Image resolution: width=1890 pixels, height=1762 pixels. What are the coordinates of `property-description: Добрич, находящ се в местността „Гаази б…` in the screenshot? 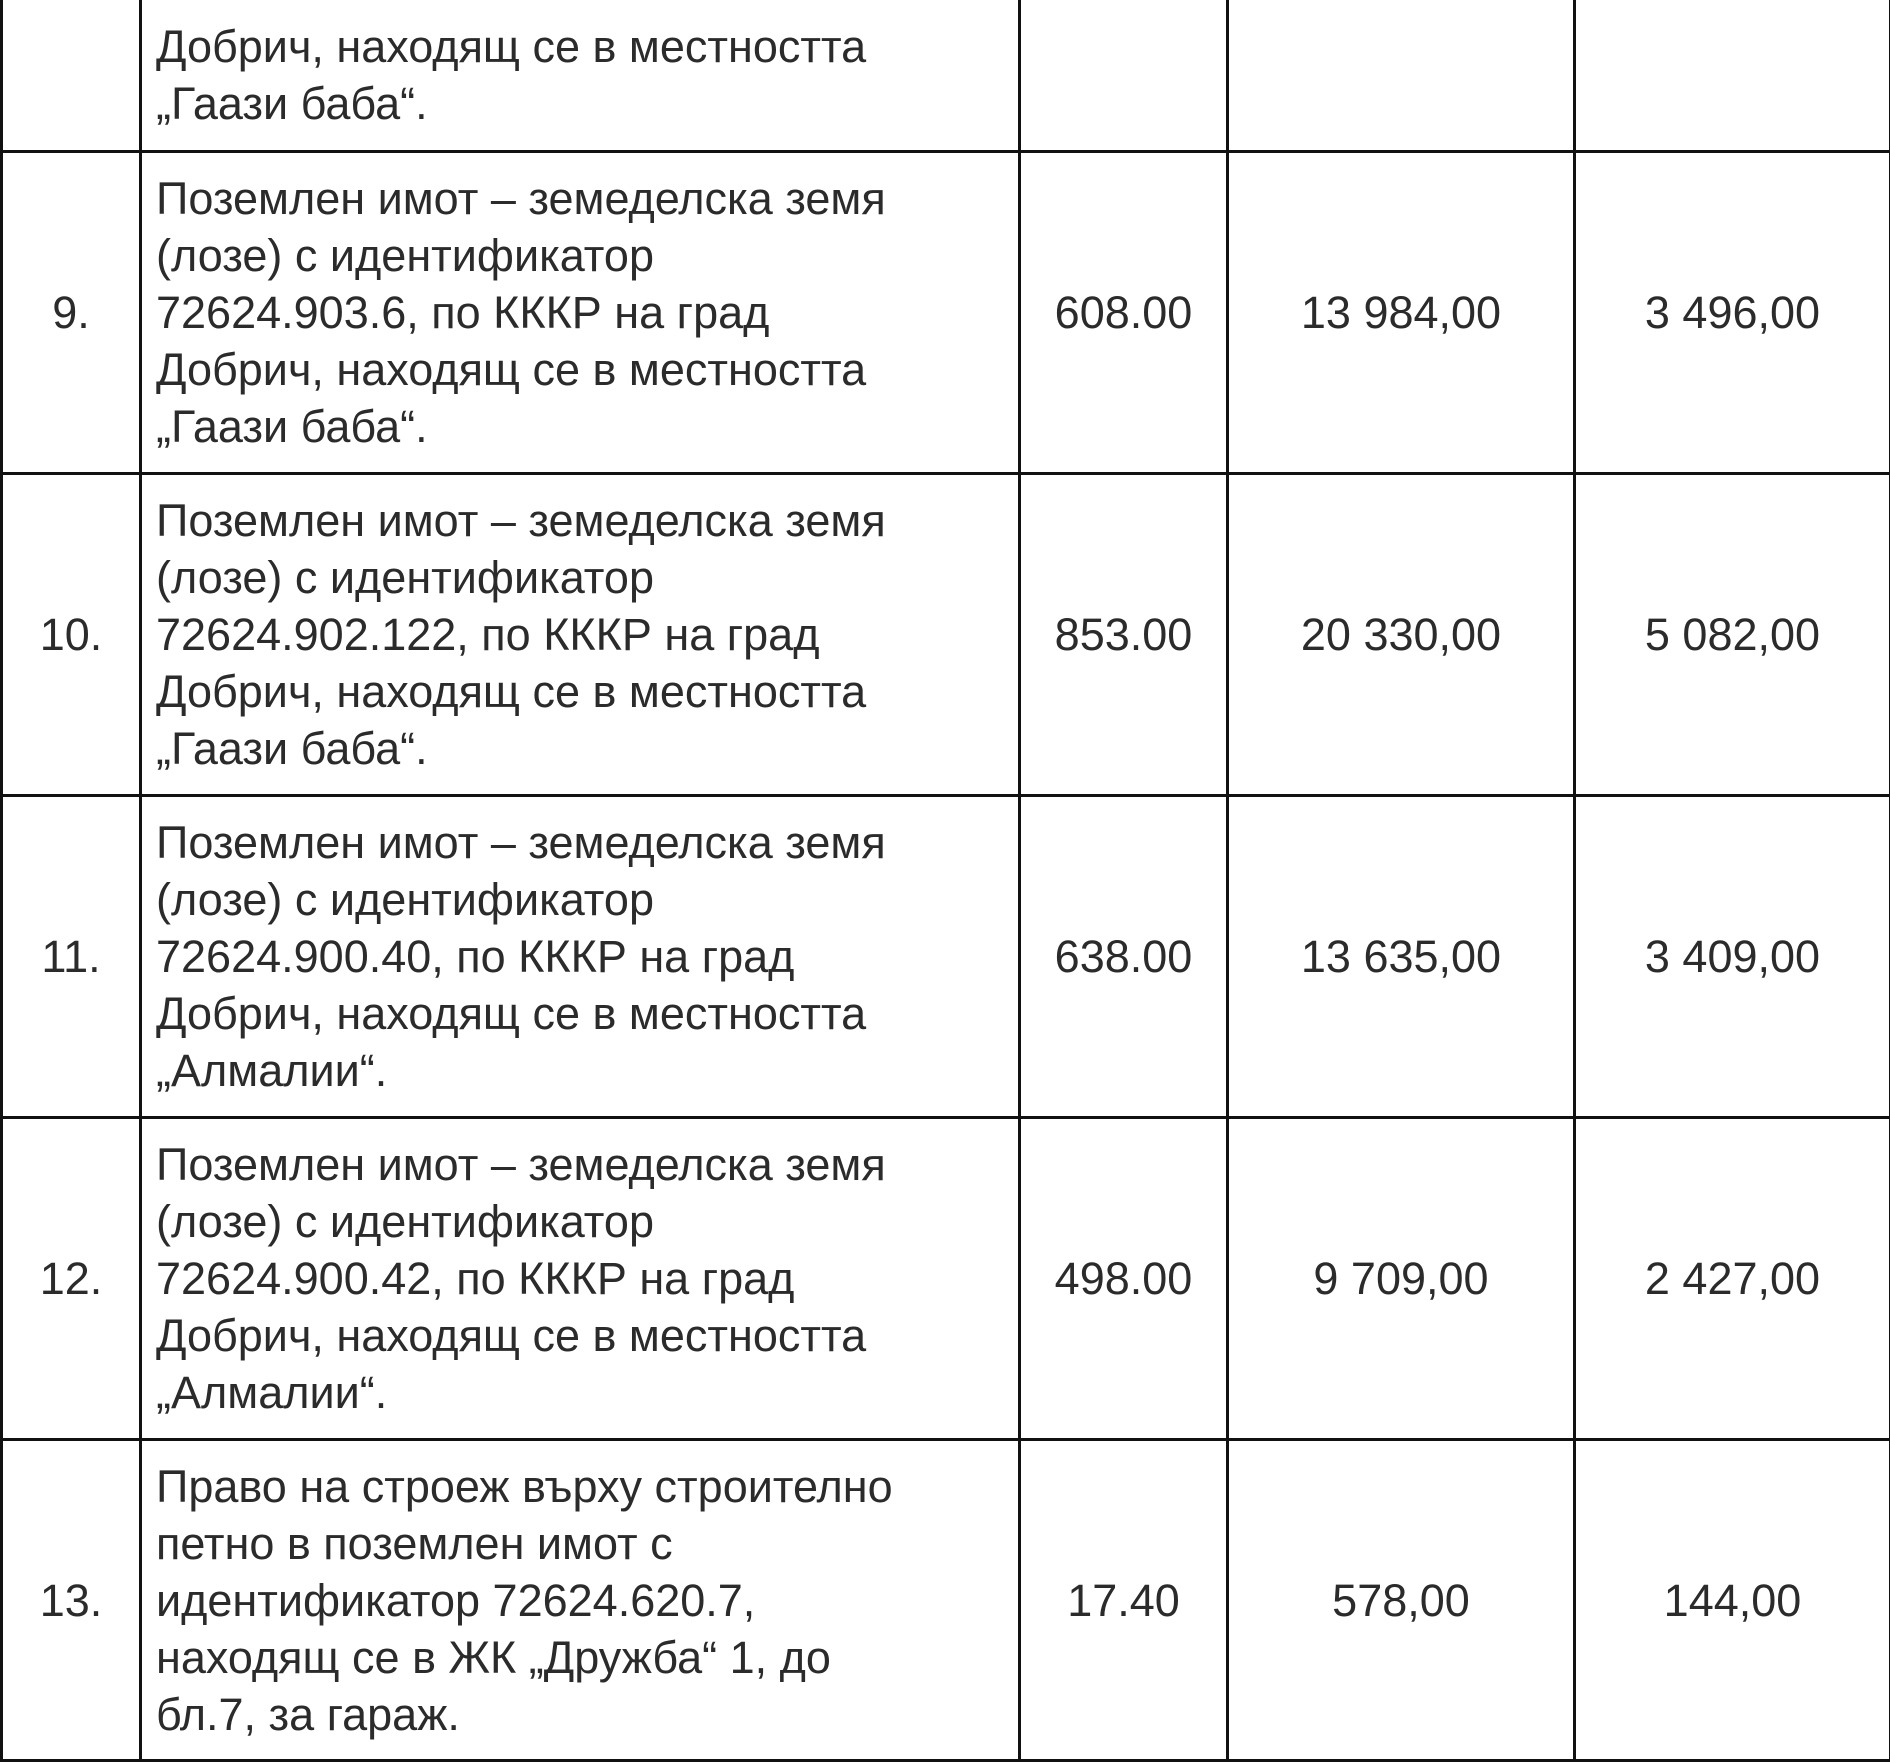 It's located at (580, 76).